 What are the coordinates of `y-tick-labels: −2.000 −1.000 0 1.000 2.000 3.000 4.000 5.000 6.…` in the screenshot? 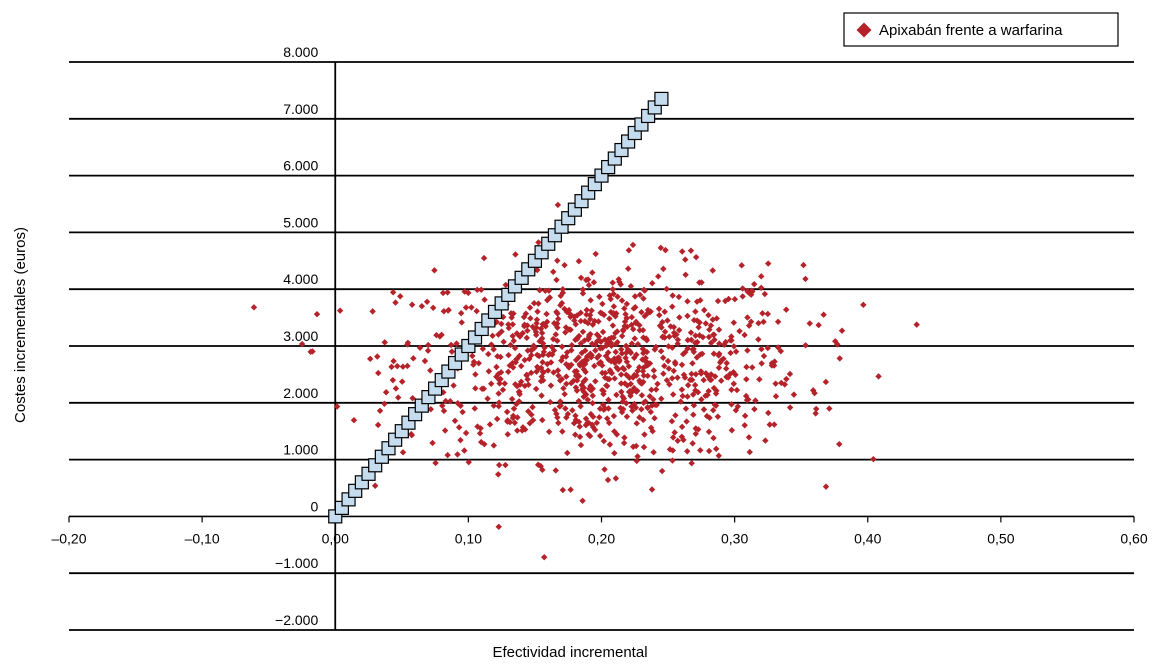 It's located at (296, 336).